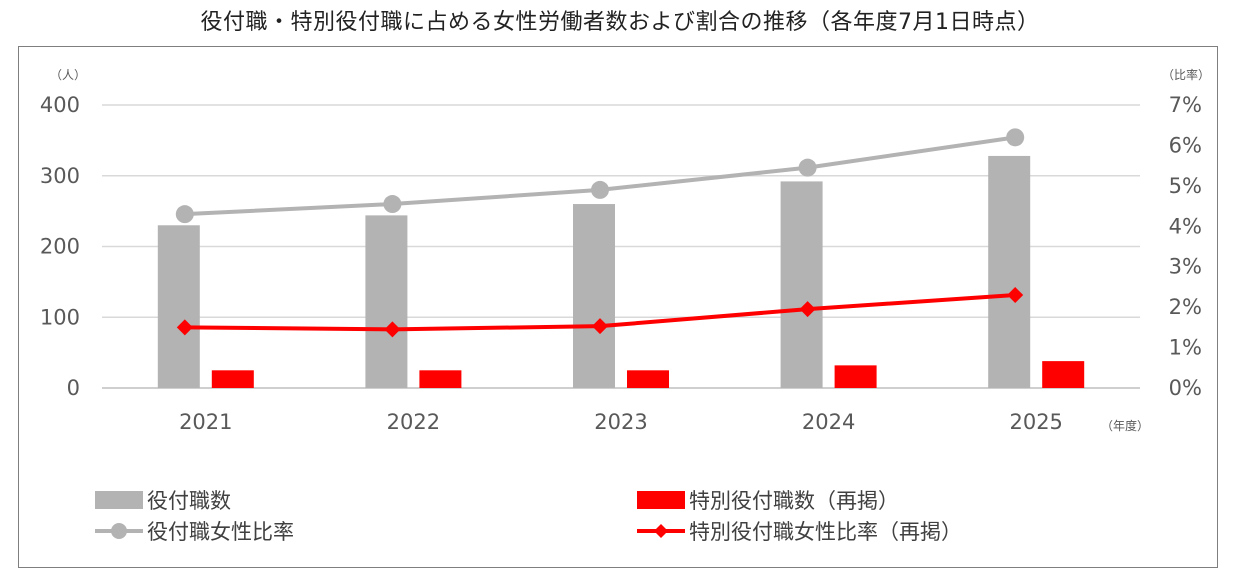  What do you see at coordinates (528, 516) in the screenshot?
I see `legend: 役付職数 特別役付職数（再掲） 役付職女性比率 特別役付職女性比率（再掲）` at bounding box center [528, 516].